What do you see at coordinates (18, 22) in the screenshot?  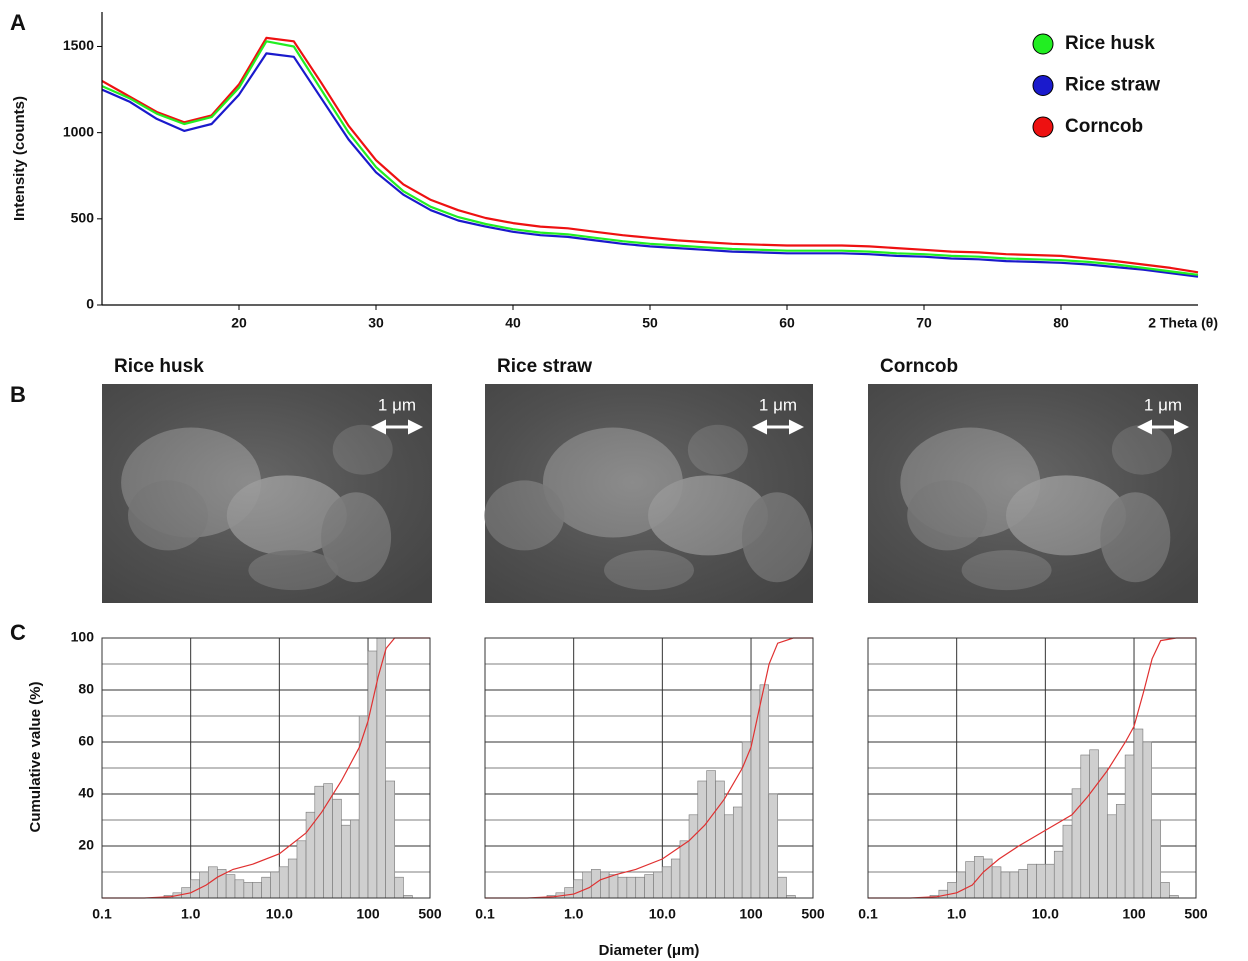 I see `panel-label: A` at bounding box center [18, 22].